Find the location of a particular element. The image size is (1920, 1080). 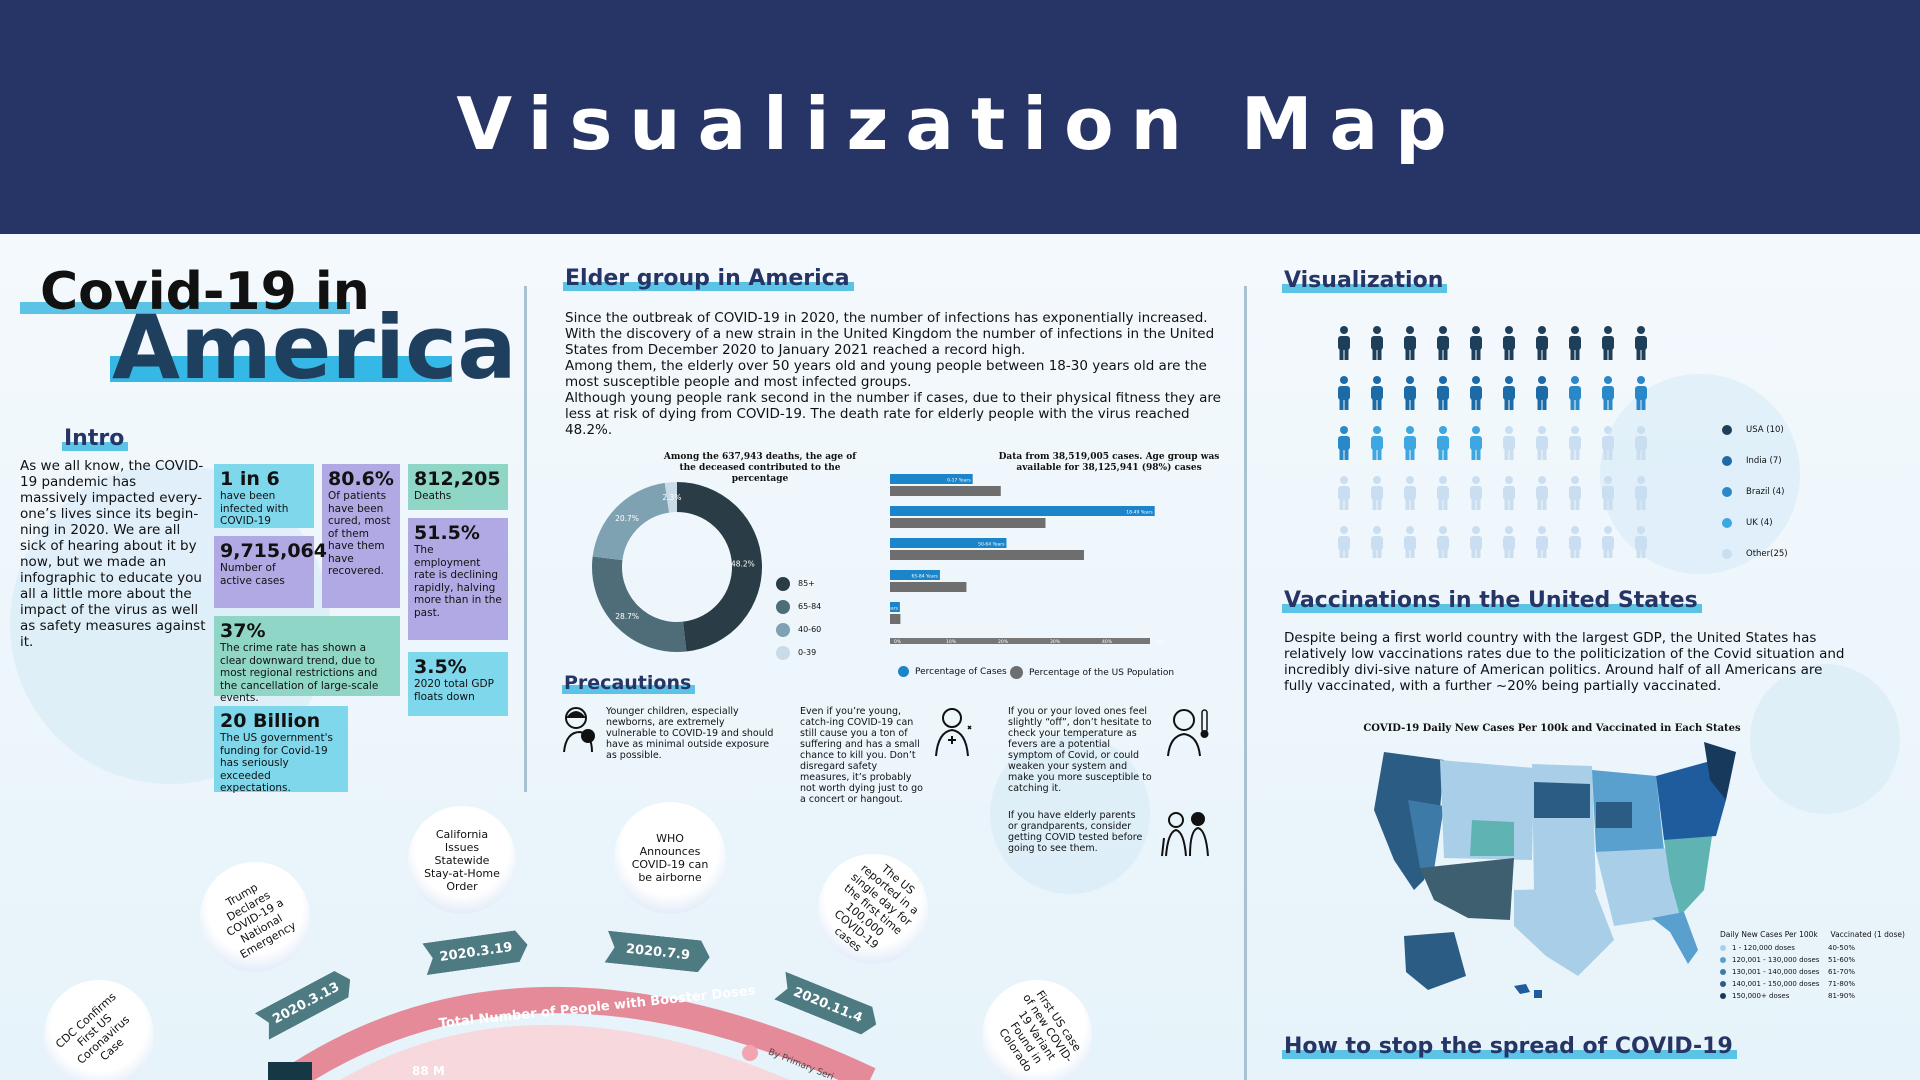

legend-label: Percentage of the US Population is located at coordinates (1102, 672).